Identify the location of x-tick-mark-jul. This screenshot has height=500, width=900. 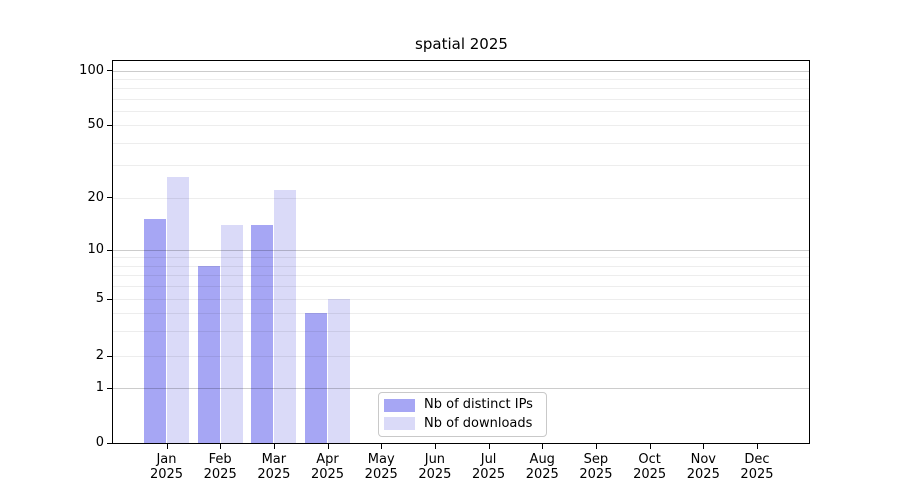
(489, 446).